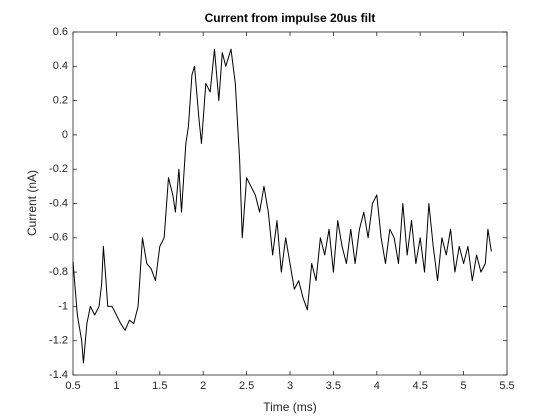 This screenshot has width=560, height=420. Describe the element at coordinates (290, 18) in the screenshot. I see `chart-title: Current from impulse 20us filt` at that location.